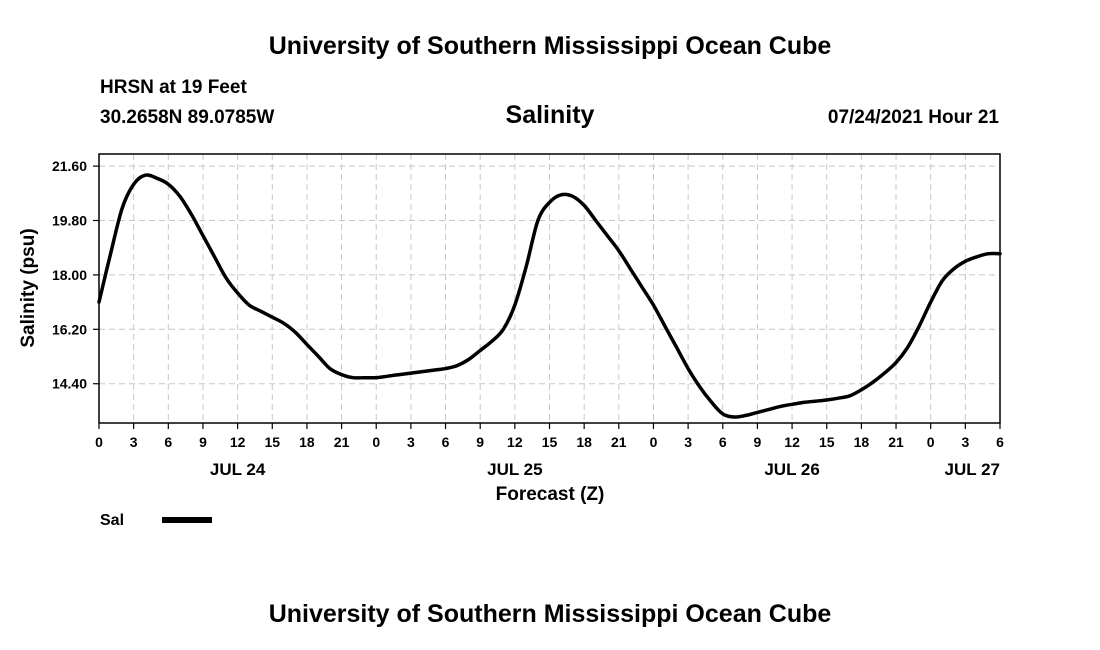  Describe the element at coordinates (69, 166) in the screenshot. I see `y-tick-label: 21.60` at that location.